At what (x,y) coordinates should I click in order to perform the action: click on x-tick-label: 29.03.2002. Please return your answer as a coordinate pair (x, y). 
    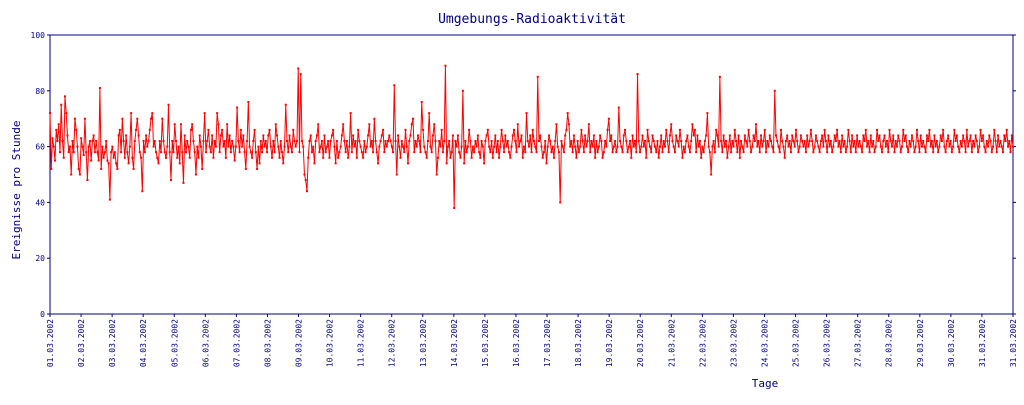
    Looking at the image, I should click on (920, 343).